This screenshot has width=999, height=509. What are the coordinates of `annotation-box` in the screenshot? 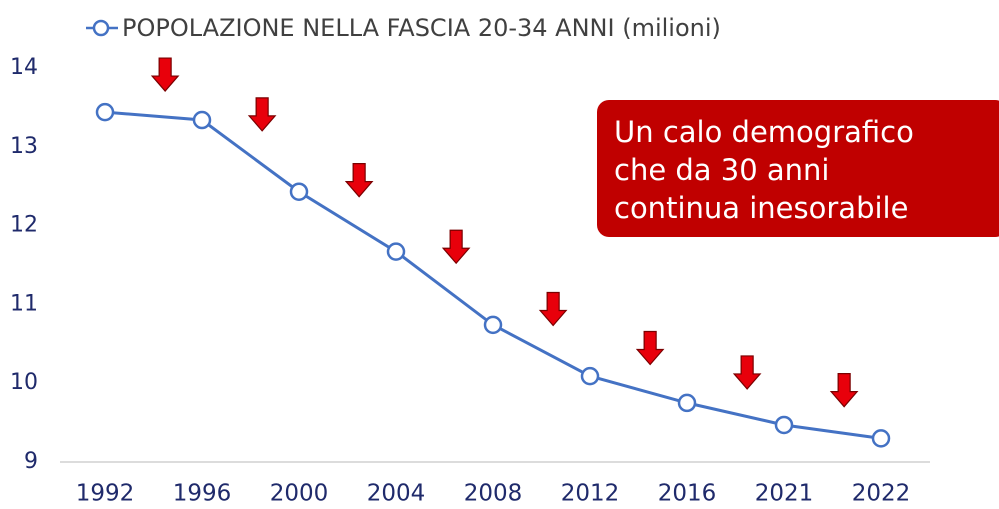 It's located at (798, 168).